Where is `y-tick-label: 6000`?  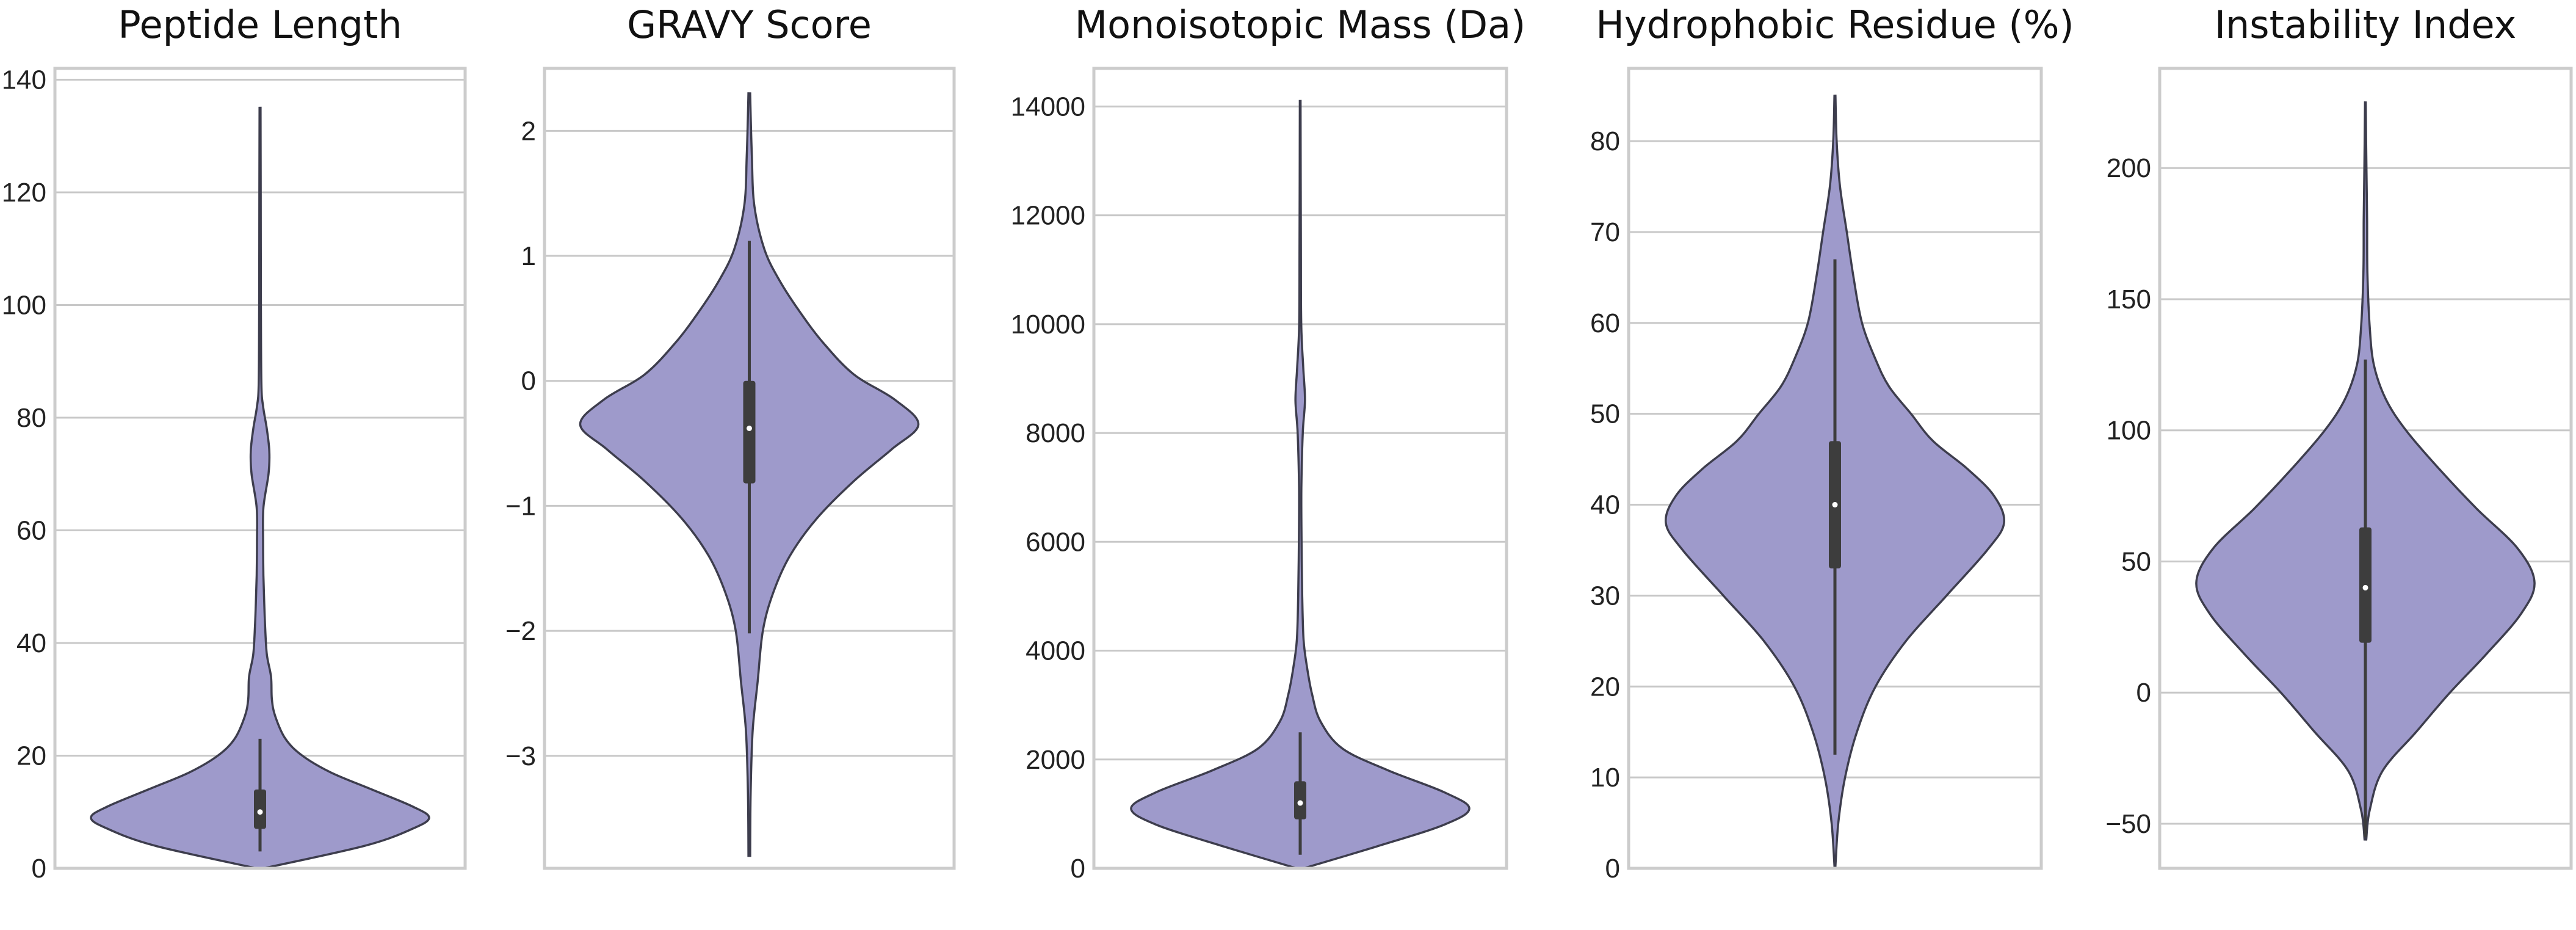
y-tick-label: 6000 is located at coordinates (1055, 542).